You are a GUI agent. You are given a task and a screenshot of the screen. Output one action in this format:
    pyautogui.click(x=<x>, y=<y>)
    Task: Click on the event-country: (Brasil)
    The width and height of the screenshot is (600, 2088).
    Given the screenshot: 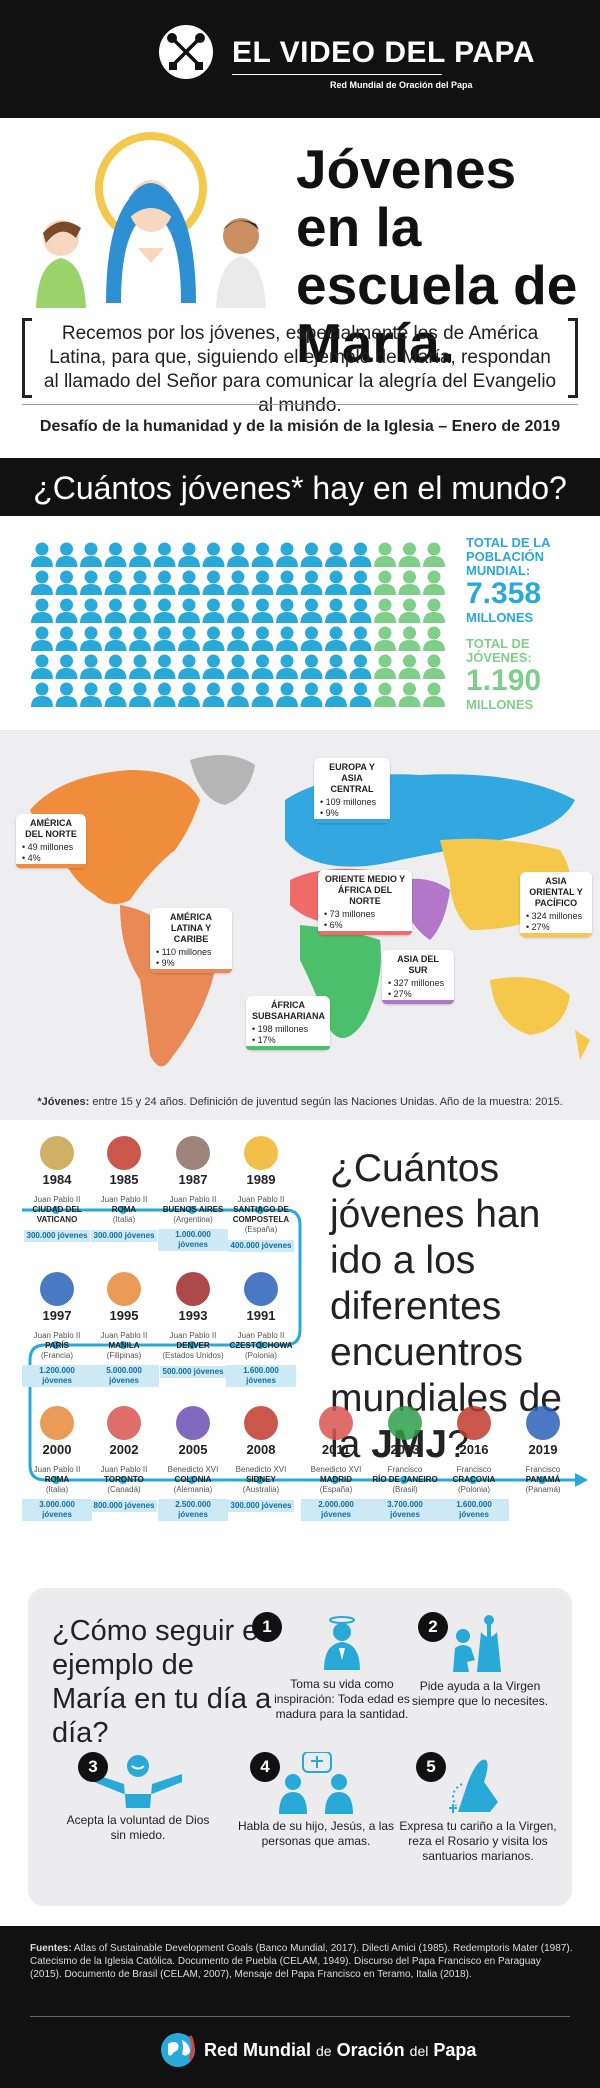 What is the action you would take?
    pyautogui.click(x=405, y=1489)
    